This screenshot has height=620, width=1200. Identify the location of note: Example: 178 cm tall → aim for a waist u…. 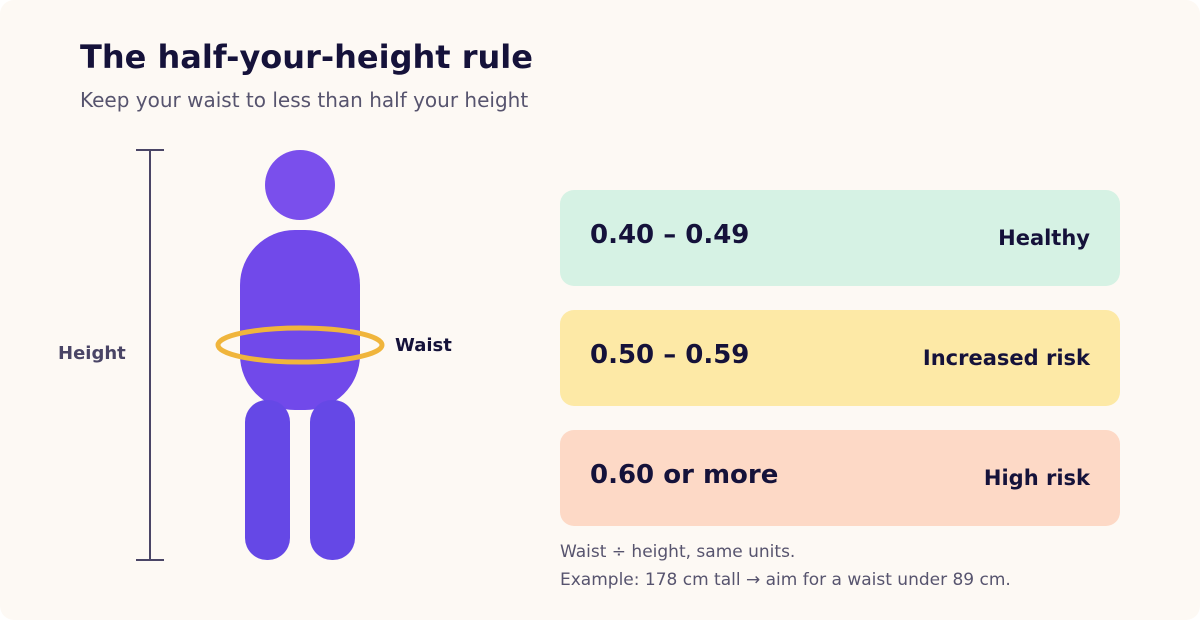
(785, 580).